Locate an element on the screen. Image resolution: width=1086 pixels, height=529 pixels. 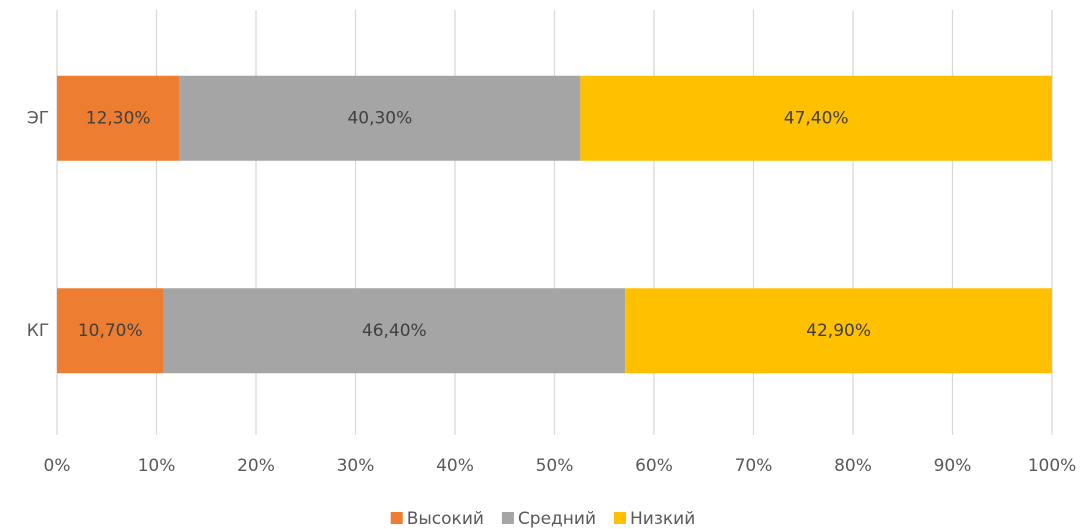
x-tick-label: 30% is located at coordinates (356, 466).